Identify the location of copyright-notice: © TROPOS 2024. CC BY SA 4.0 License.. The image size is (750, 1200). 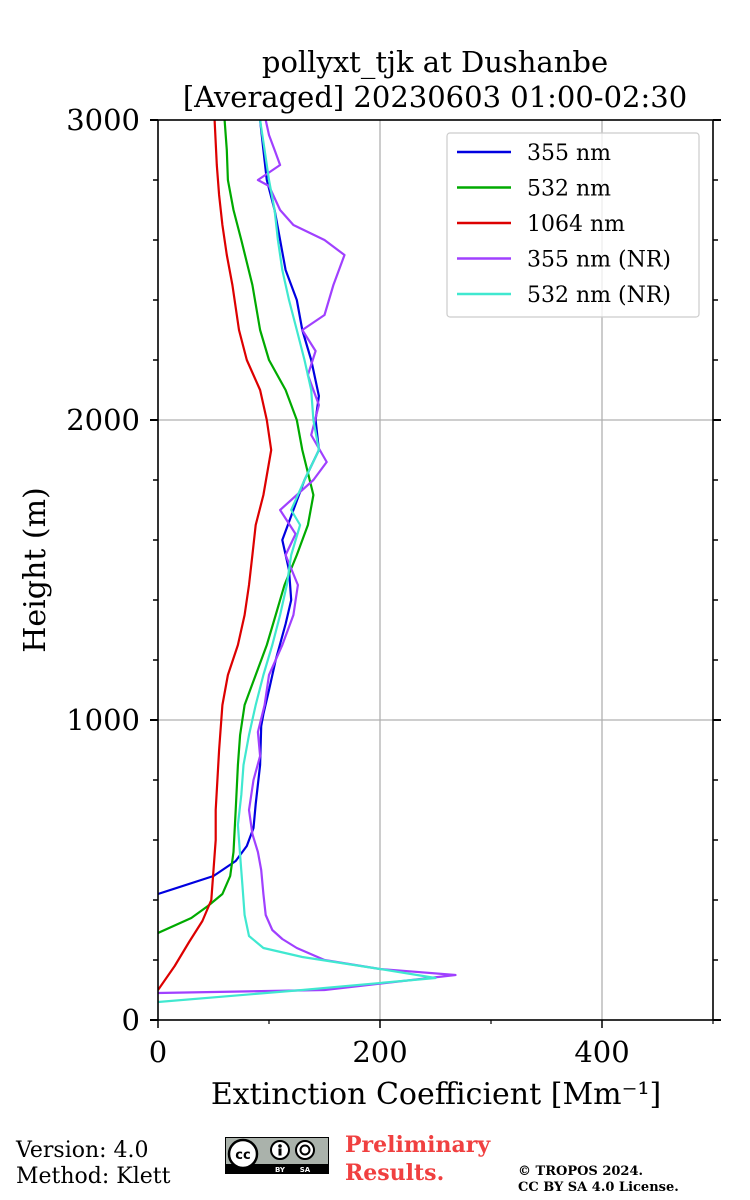
(598, 1180).